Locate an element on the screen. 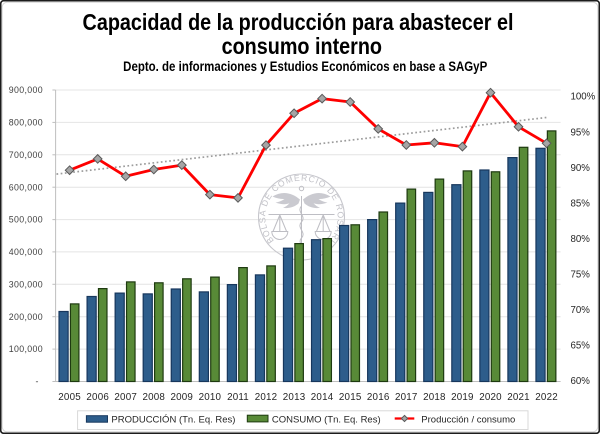 This screenshot has height=434, width=600. svg-text: 95% is located at coordinates (581, 132).